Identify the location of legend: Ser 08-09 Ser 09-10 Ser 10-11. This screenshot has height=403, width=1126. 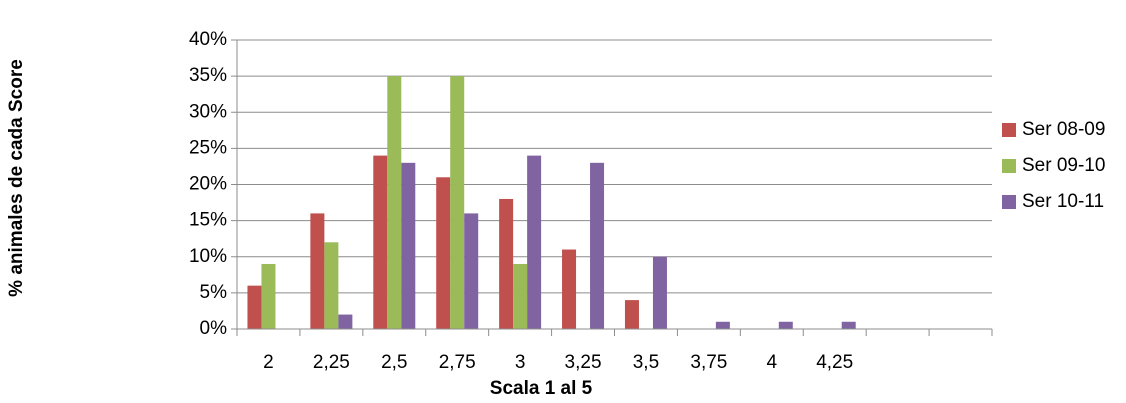
(1053, 165).